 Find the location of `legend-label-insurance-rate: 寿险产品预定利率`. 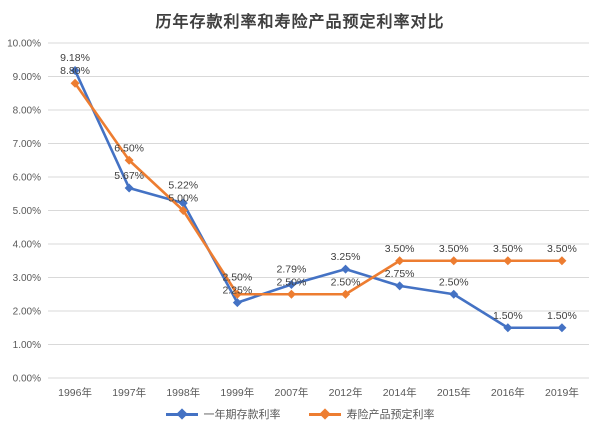

legend-label-insurance-rate: 寿险产品预定利率 is located at coordinates (390, 415).